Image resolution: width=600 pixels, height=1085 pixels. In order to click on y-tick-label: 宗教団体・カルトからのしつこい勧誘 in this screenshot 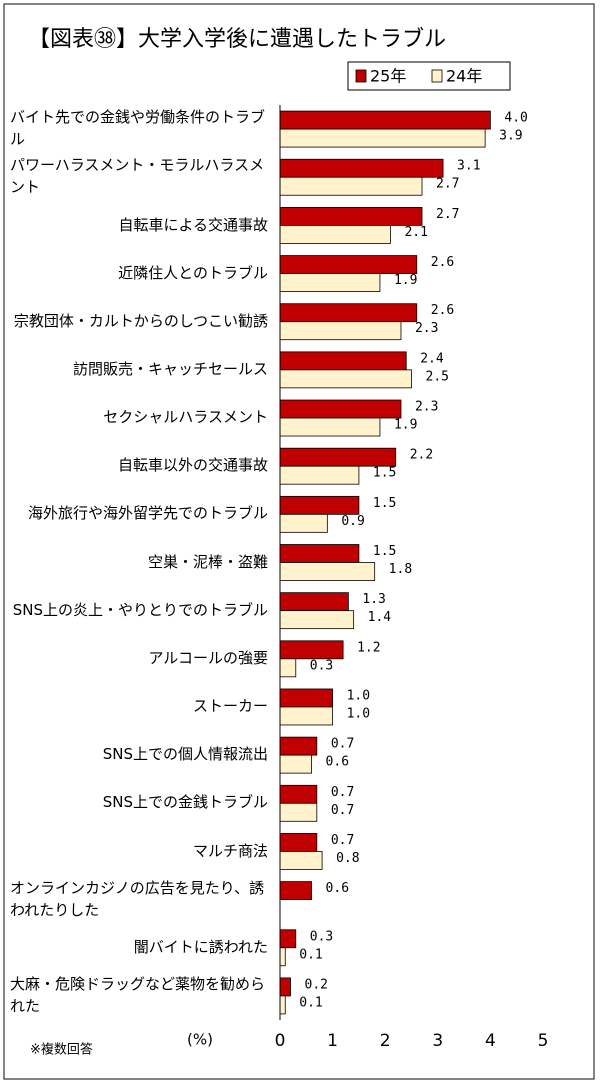, I will do `click(140, 320)`.